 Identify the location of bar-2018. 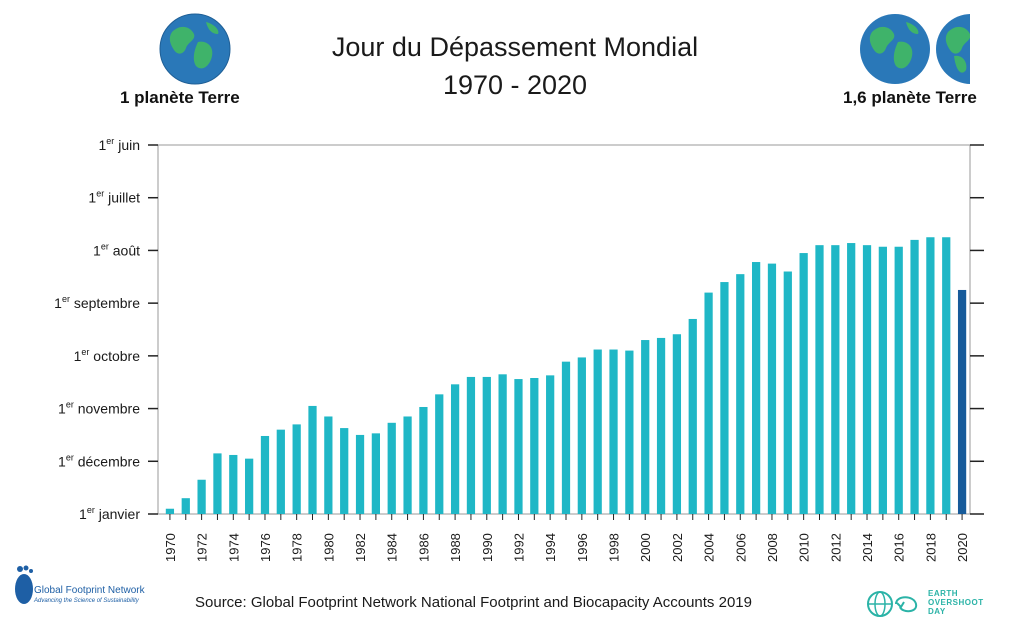
(930, 375).